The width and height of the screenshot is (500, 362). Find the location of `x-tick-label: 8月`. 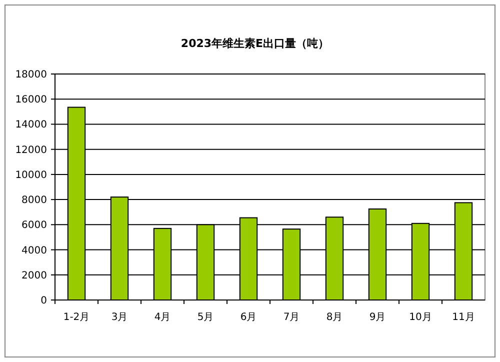

x-tick-label: 8月 is located at coordinates (334, 317).